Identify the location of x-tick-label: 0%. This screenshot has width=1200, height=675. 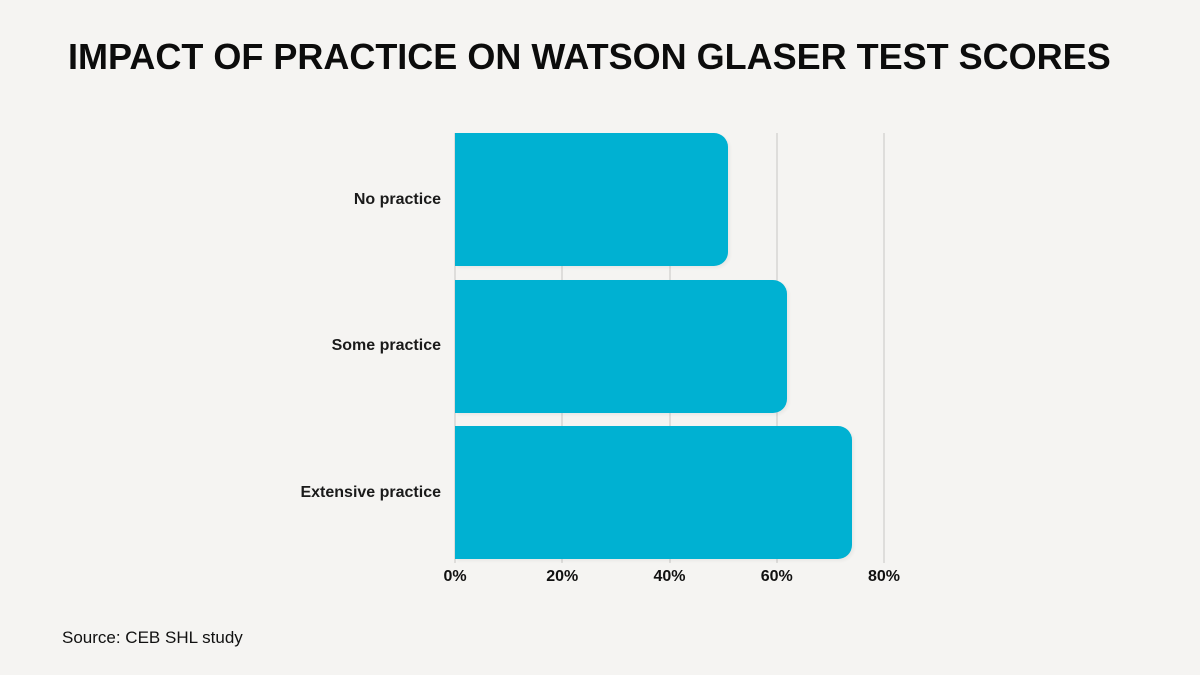
(455, 576).